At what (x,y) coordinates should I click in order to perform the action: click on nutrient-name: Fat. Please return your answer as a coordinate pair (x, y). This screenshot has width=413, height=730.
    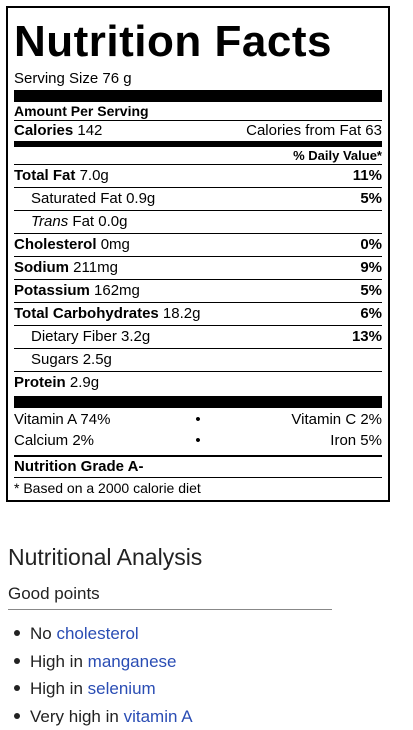
    Looking at the image, I should click on (83, 221).